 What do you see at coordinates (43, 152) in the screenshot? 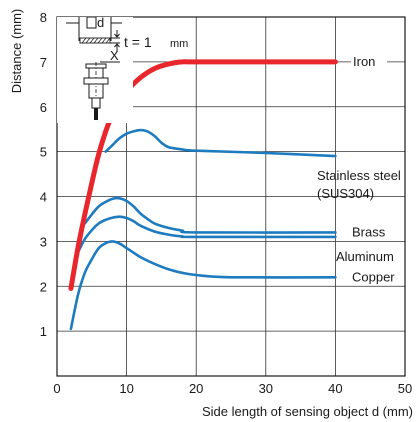
I see `y-tick-label: 5` at bounding box center [43, 152].